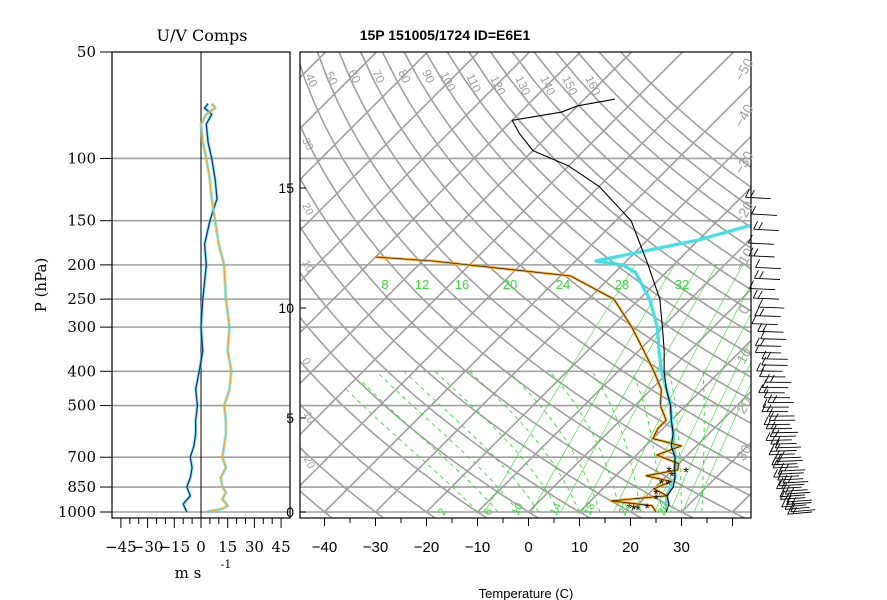 The height and width of the screenshot is (600, 887). What do you see at coordinates (77, 512) in the screenshot?
I see `pressure-tick-label: 1000` at bounding box center [77, 512].